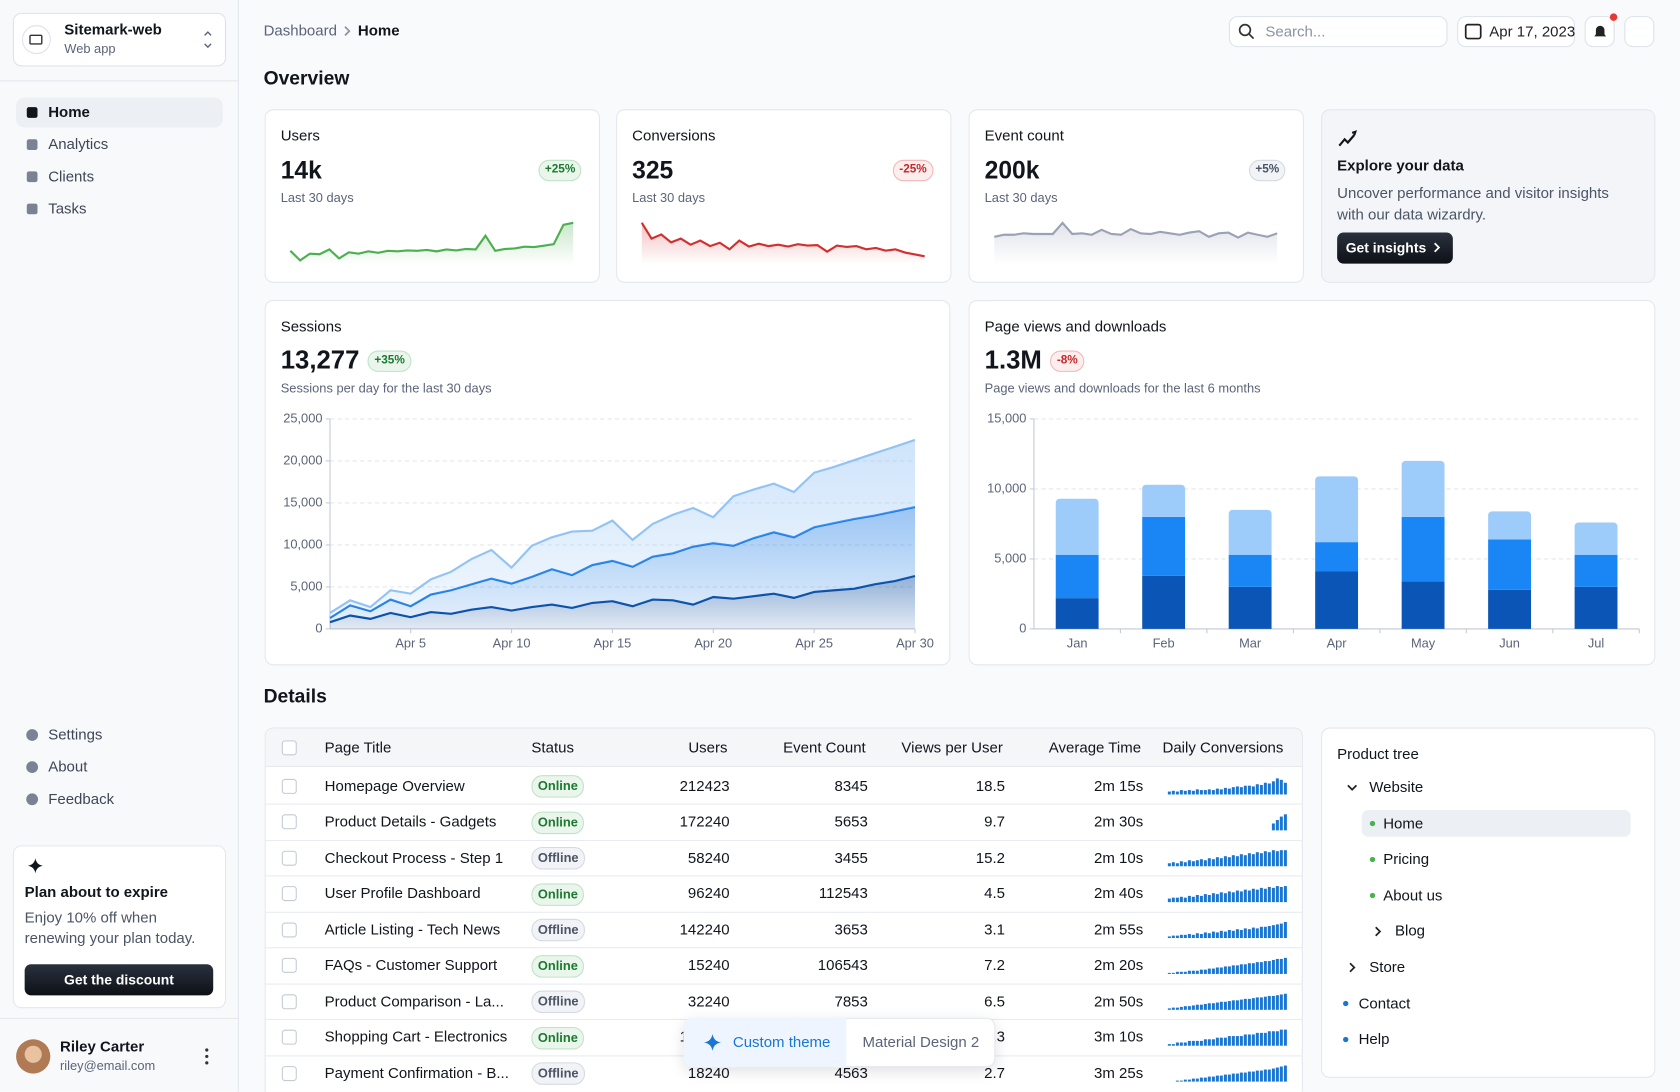 This screenshot has width=1680, height=1092. I want to click on cell: 112543, so click(843, 893).